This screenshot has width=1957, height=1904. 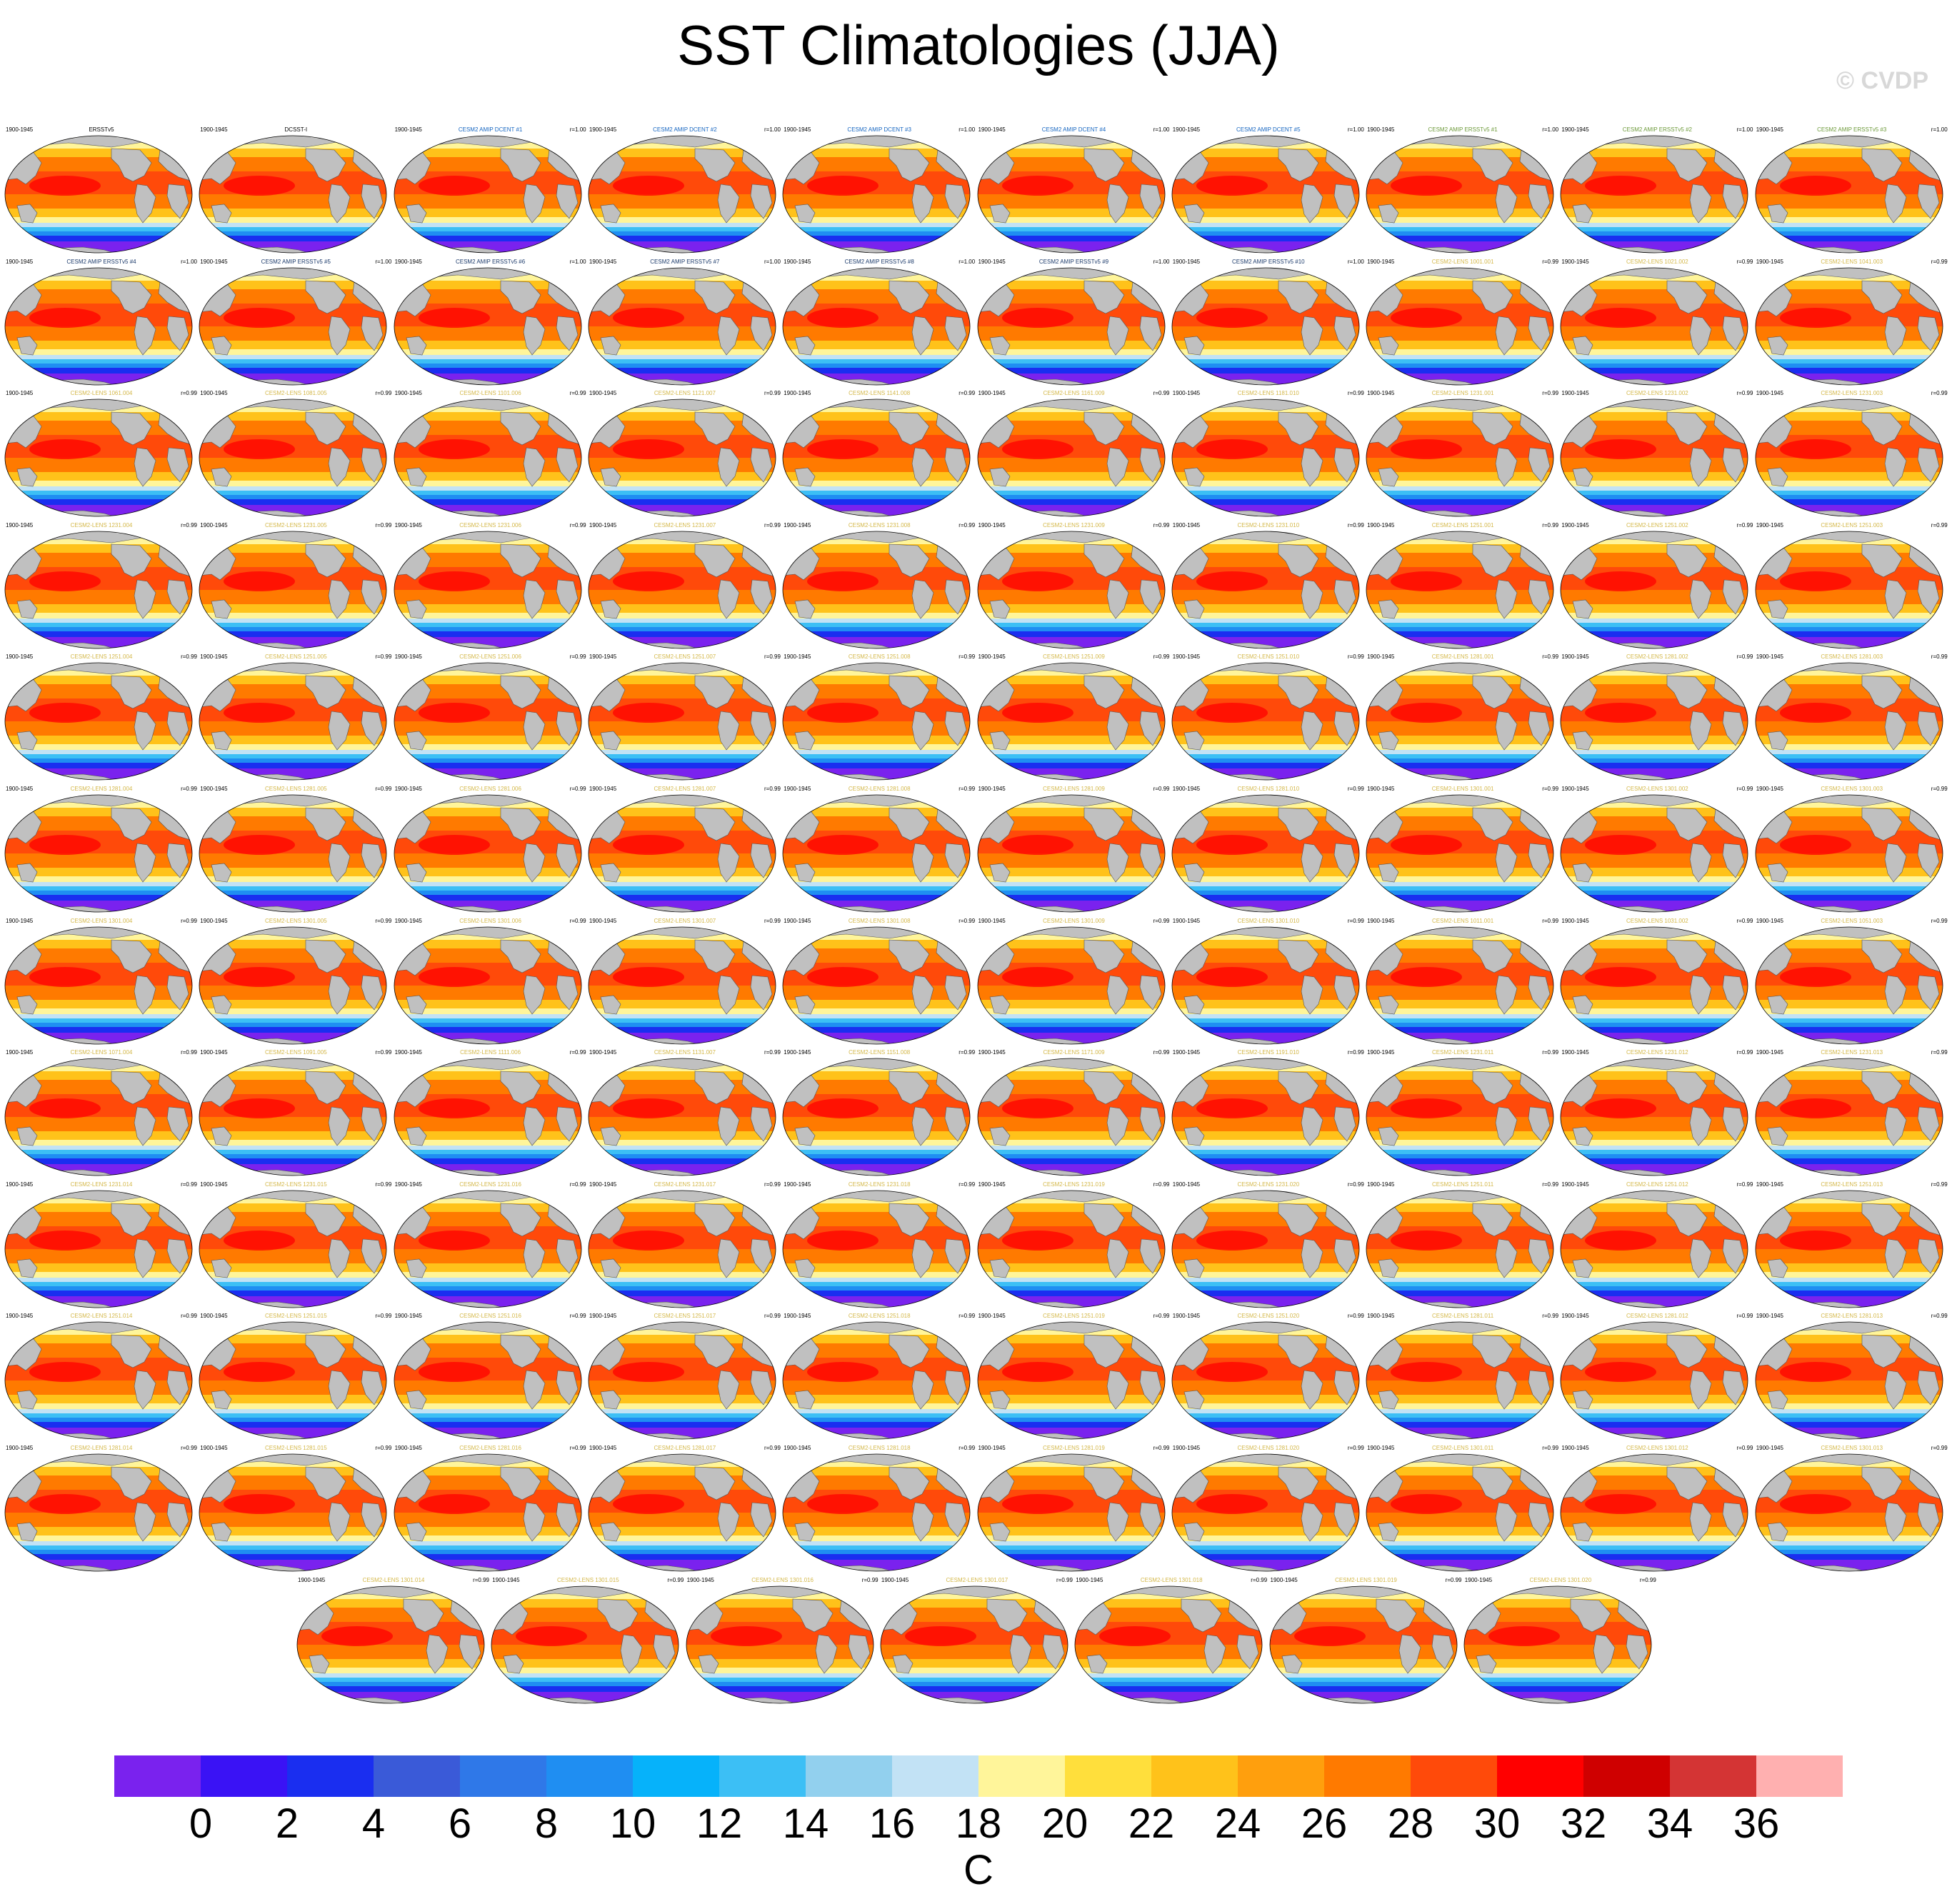 I want to click on panel-title: CESM2 AMIP ERSSTv5 #7, so click(x=685, y=261).